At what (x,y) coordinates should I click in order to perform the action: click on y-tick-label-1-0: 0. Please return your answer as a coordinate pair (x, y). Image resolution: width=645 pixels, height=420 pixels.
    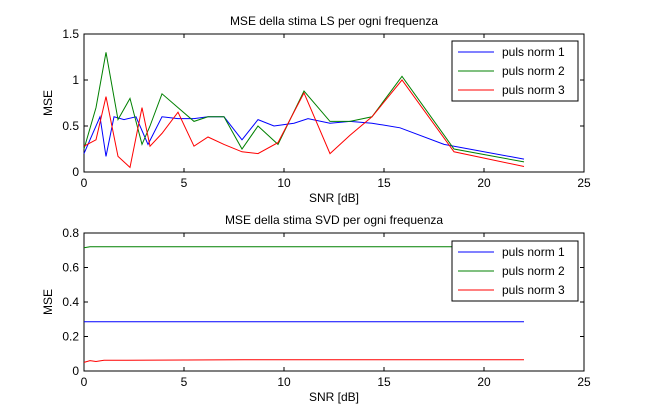
    Looking at the image, I should click on (75, 172).